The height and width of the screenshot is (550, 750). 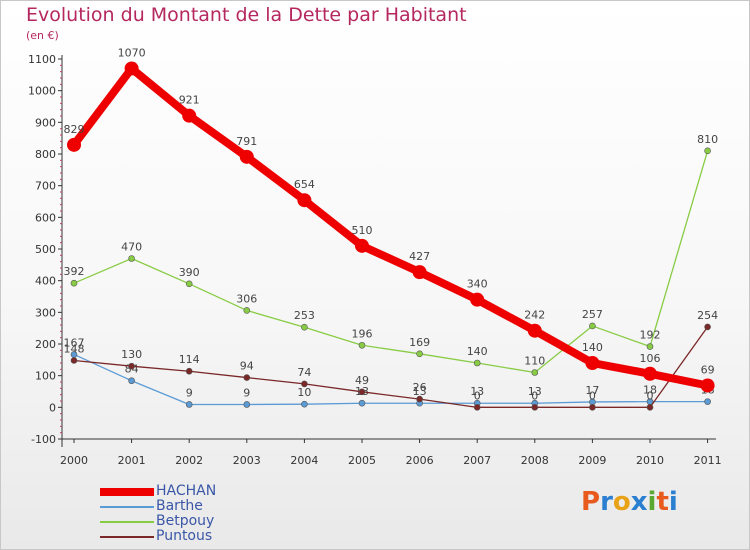 What do you see at coordinates (362, 380) in the screenshot?
I see `data-label: 49` at bounding box center [362, 380].